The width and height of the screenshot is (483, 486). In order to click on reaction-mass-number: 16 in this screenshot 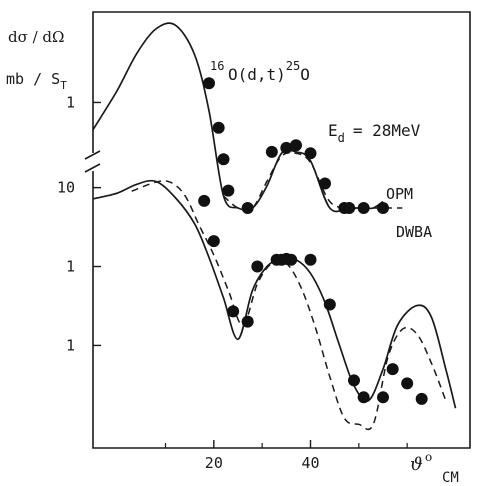, I will do `click(217, 66)`.